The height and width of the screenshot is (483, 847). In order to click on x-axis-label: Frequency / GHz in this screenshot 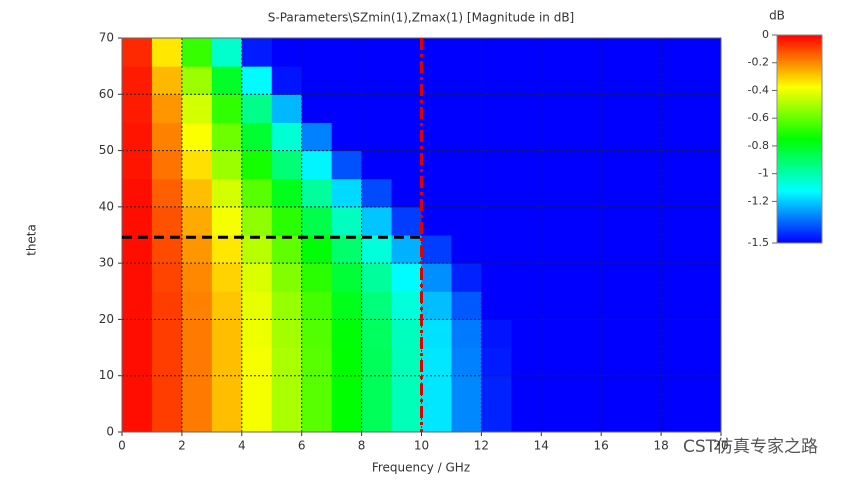, I will do `click(421, 468)`.